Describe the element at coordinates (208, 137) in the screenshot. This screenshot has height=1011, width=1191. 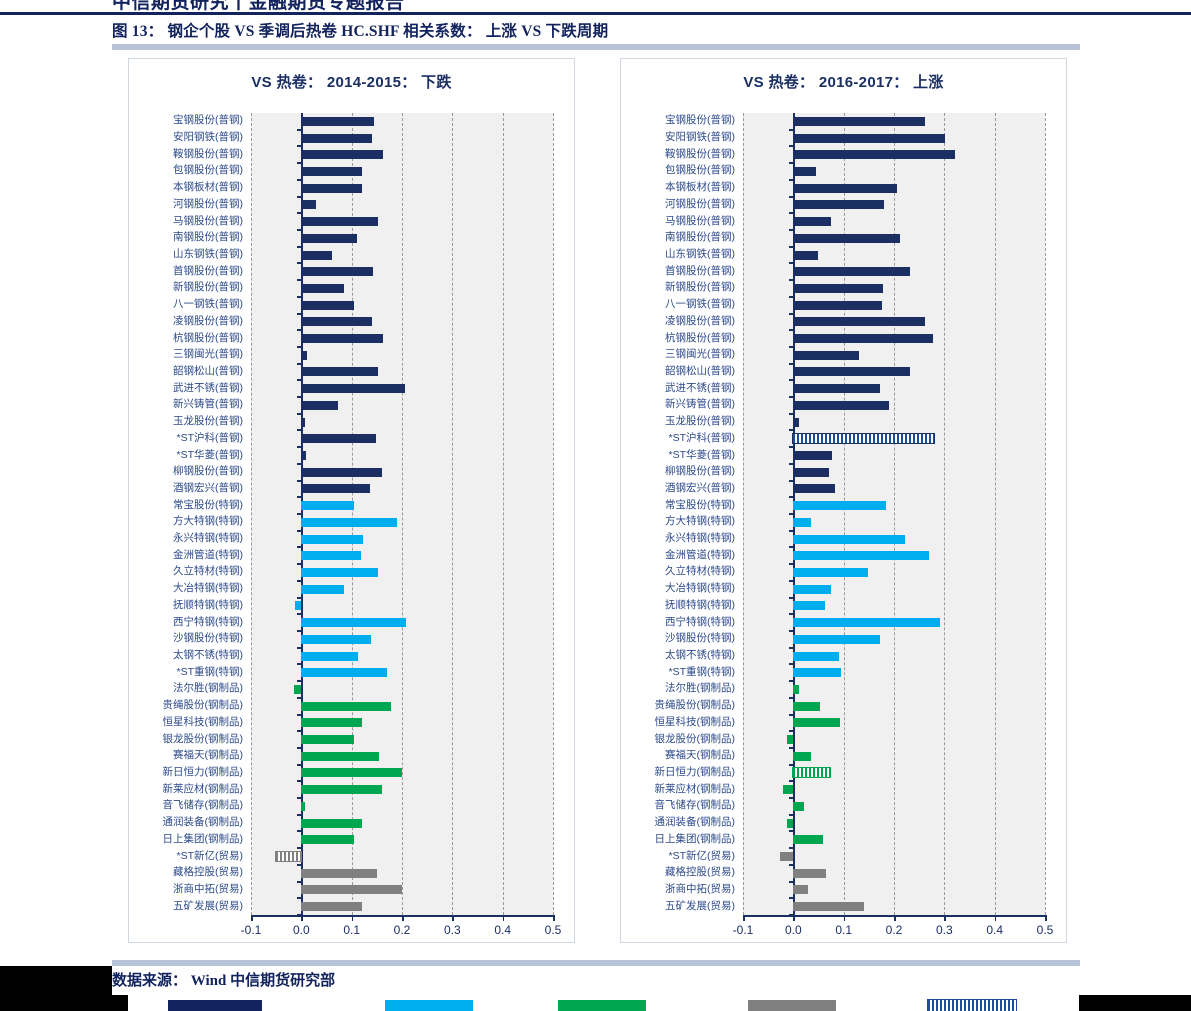
I see `y-axis-label: 安阳钢铁(普钢)` at that location.